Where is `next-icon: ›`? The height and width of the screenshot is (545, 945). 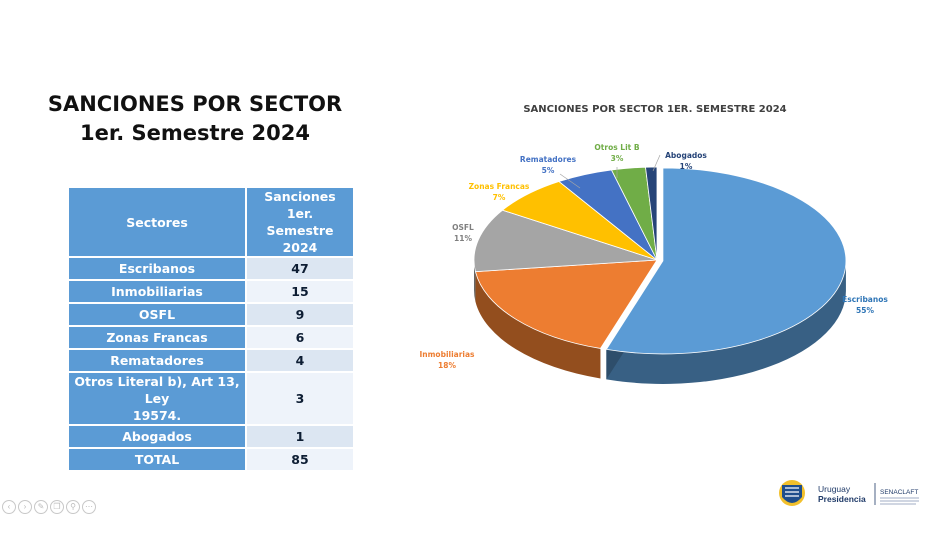 next-icon: › is located at coordinates (25, 507).